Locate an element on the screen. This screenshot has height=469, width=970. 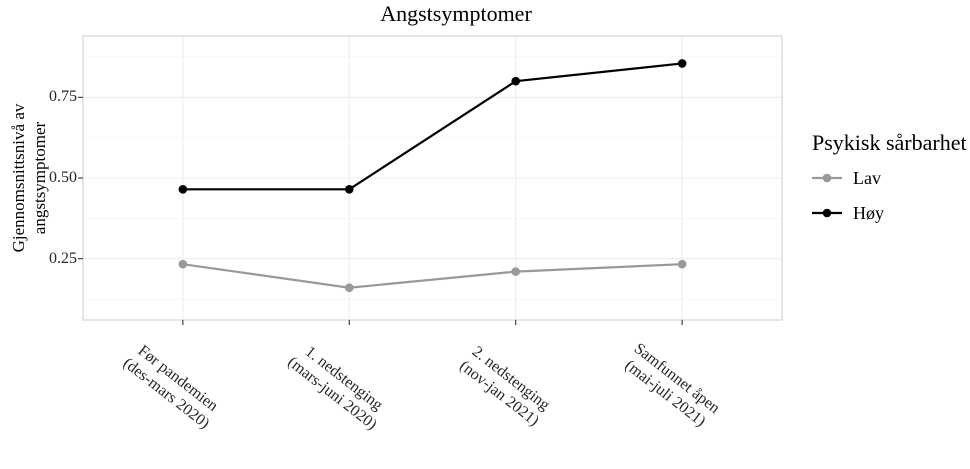
y-tick-label: 0.50 is located at coordinates (63, 177).